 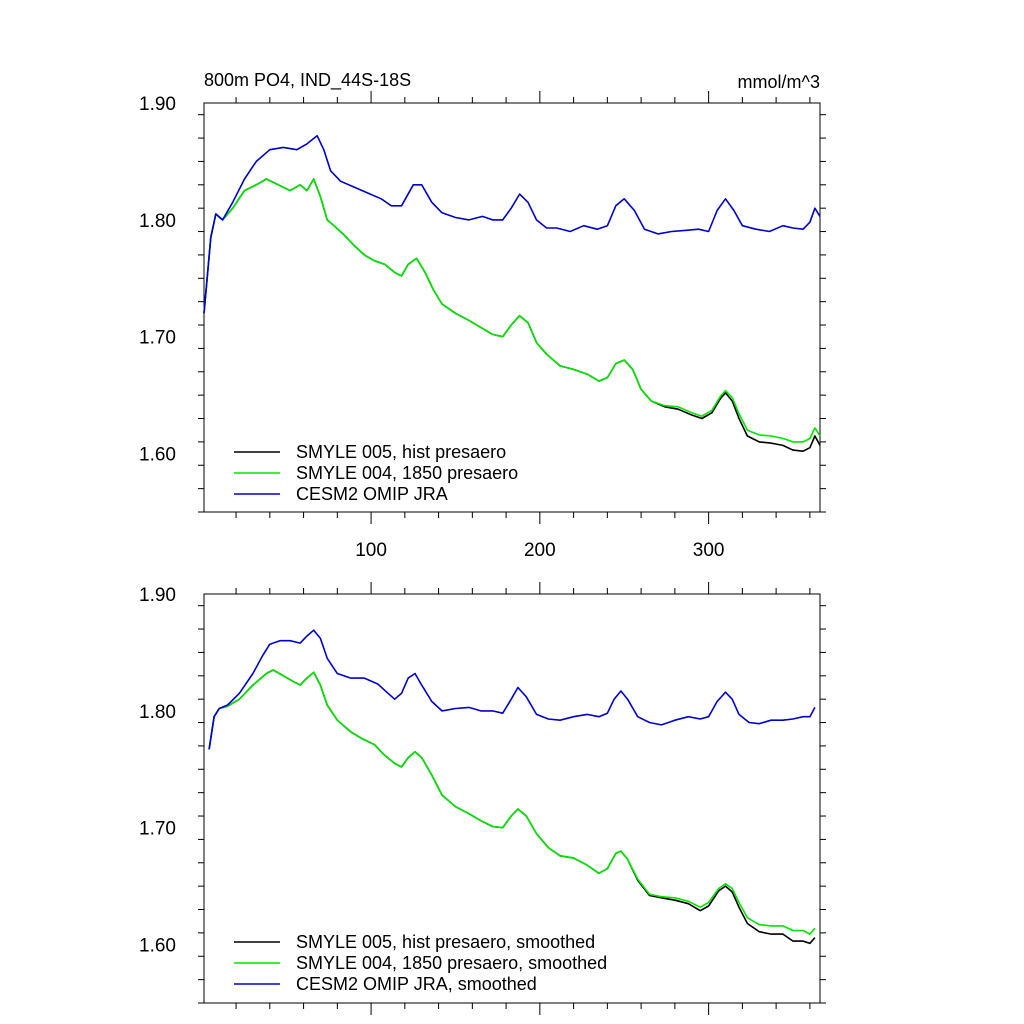 What do you see at coordinates (451, 963) in the screenshot?
I see `legend-label: SMYLE 004, 1850 presaero, smoothed` at bounding box center [451, 963].